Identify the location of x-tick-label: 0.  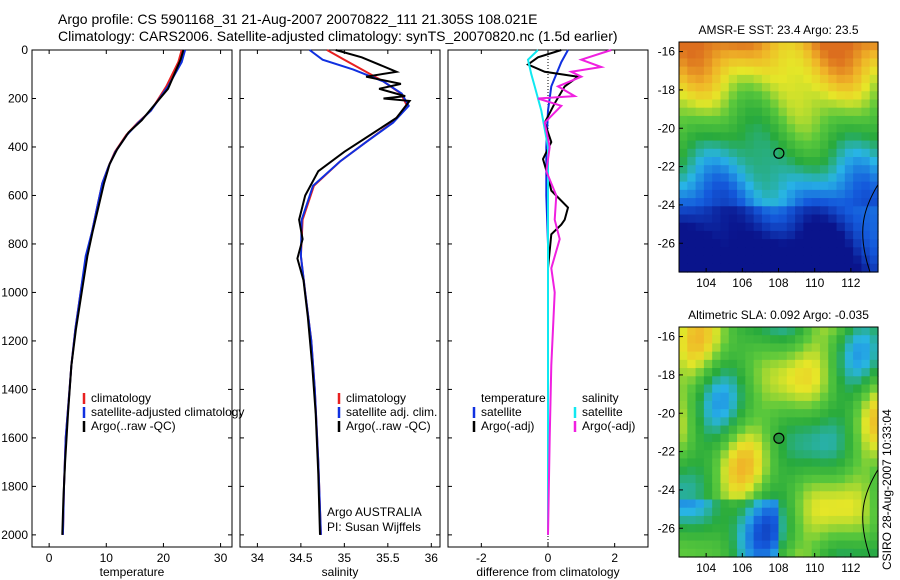
(49, 558).